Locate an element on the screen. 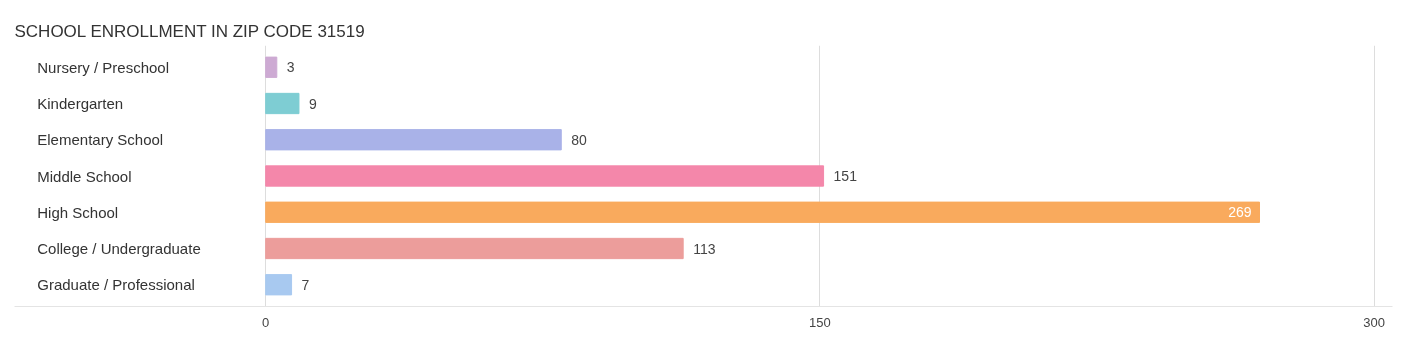 This screenshot has width=1406, height=341. x-tick-label: 150 is located at coordinates (820, 322).